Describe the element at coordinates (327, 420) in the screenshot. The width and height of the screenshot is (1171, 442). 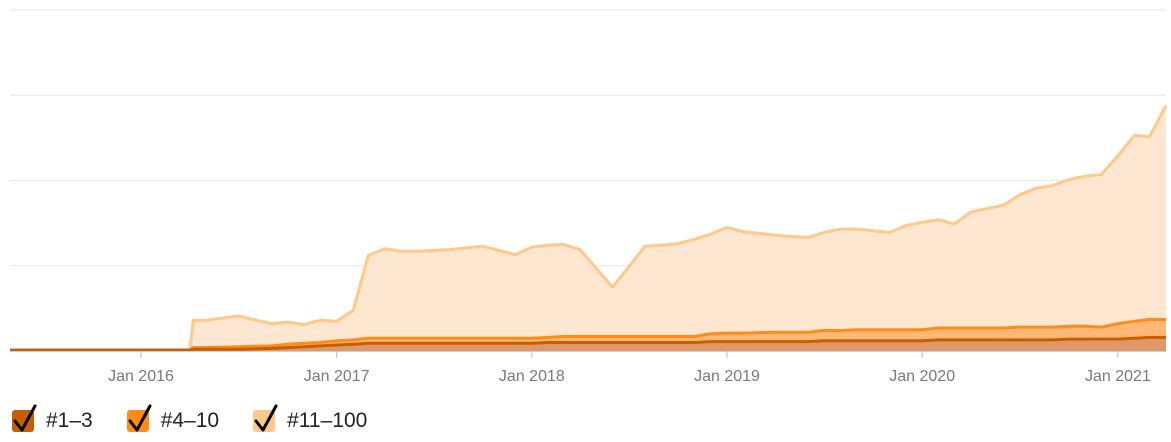
I see `legend-label: #11–100` at that location.